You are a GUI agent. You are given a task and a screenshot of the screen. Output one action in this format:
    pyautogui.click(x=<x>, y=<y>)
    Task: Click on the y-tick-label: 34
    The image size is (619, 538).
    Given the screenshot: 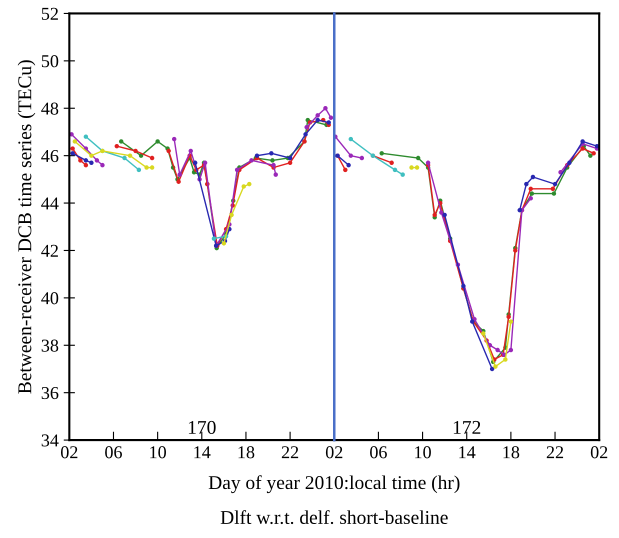 What is the action you would take?
    pyautogui.click(x=50, y=440)
    